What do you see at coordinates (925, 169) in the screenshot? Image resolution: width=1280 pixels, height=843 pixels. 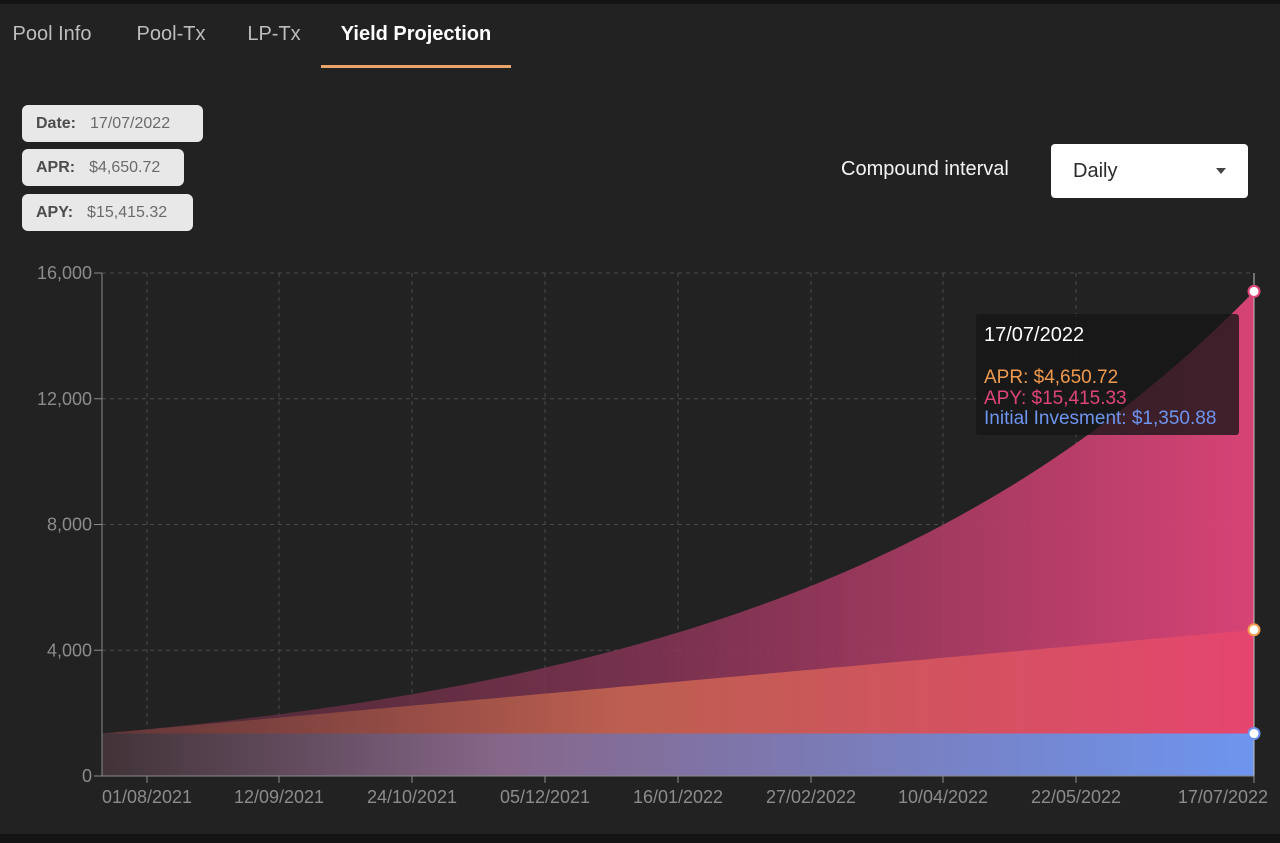 I see `compound-interval-label: Compound interval` at bounding box center [925, 169].